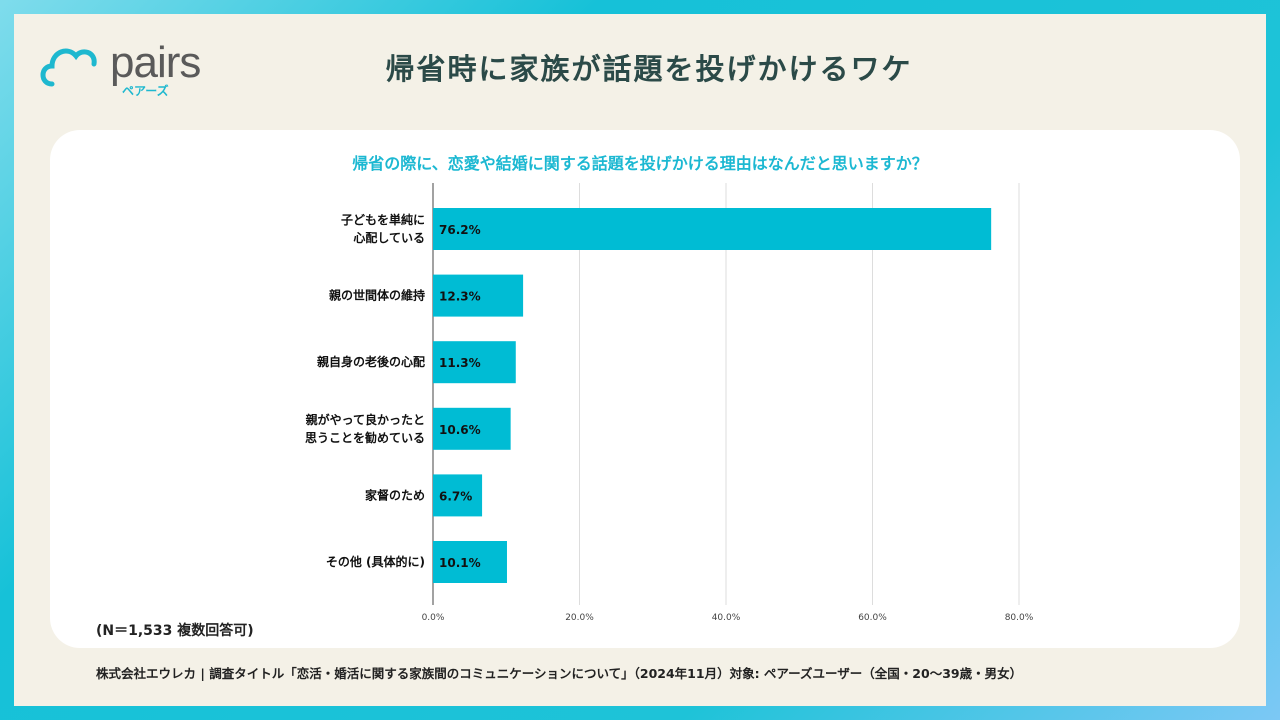 This screenshot has height=720, width=1280. Describe the element at coordinates (649, 69) in the screenshot. I see `page-title: 帰省時に家族が話題を投げかけるワケ` at that location.